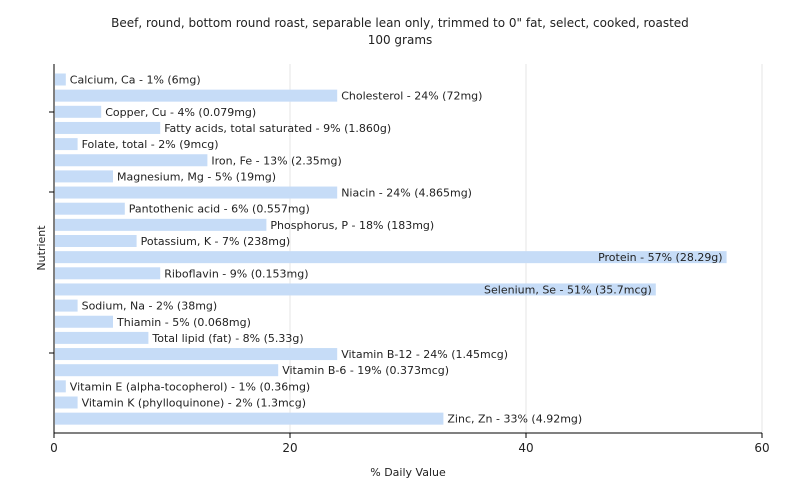 The height and width of the screenshot is (500, 800). Describe the element at coordinates (54, 448) in the screenshot. I see `x-tick-label-0: 0` at that location.